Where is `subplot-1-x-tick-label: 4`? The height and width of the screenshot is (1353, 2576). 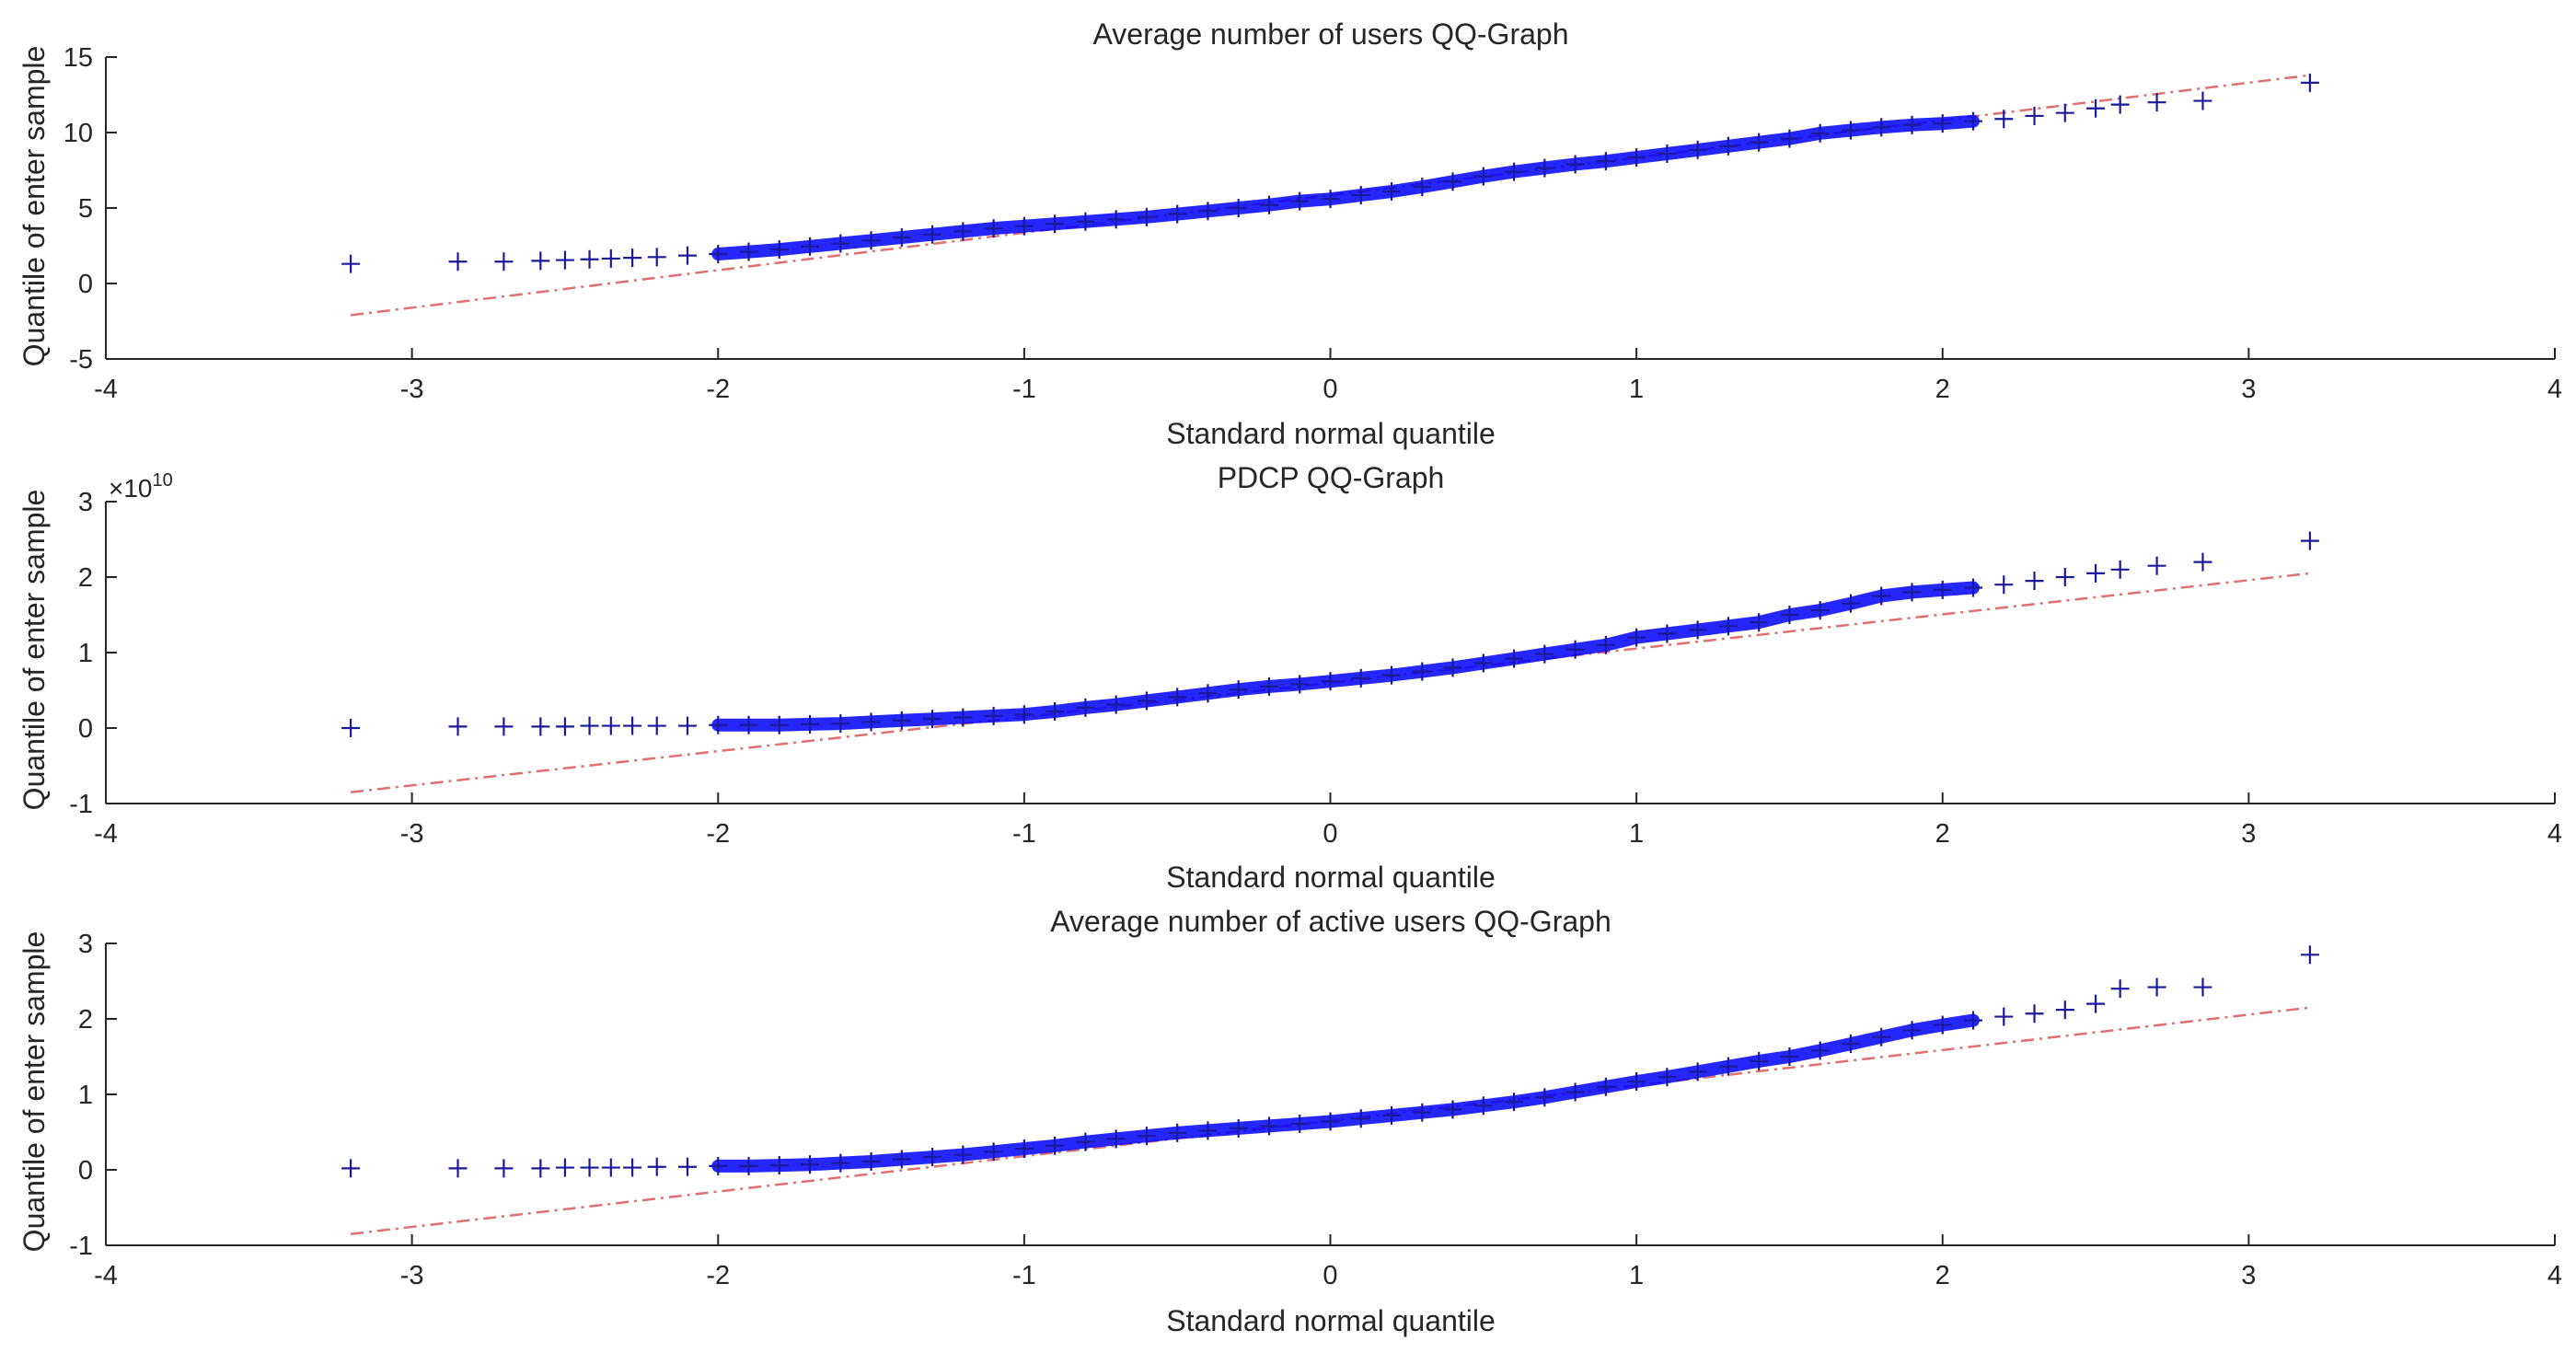 subplot-1-x-tick-label: 4 is located at coordinates (2554, 389).